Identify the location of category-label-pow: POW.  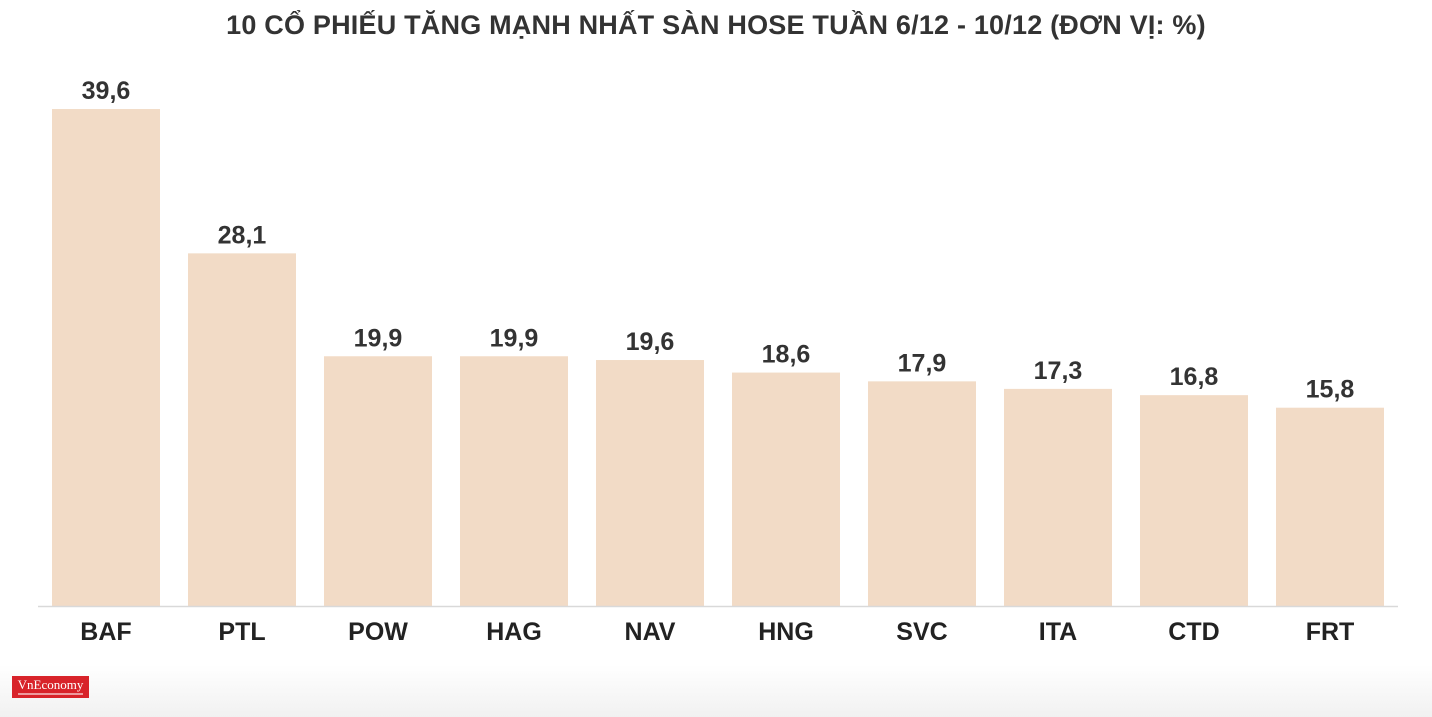
(378, 632).